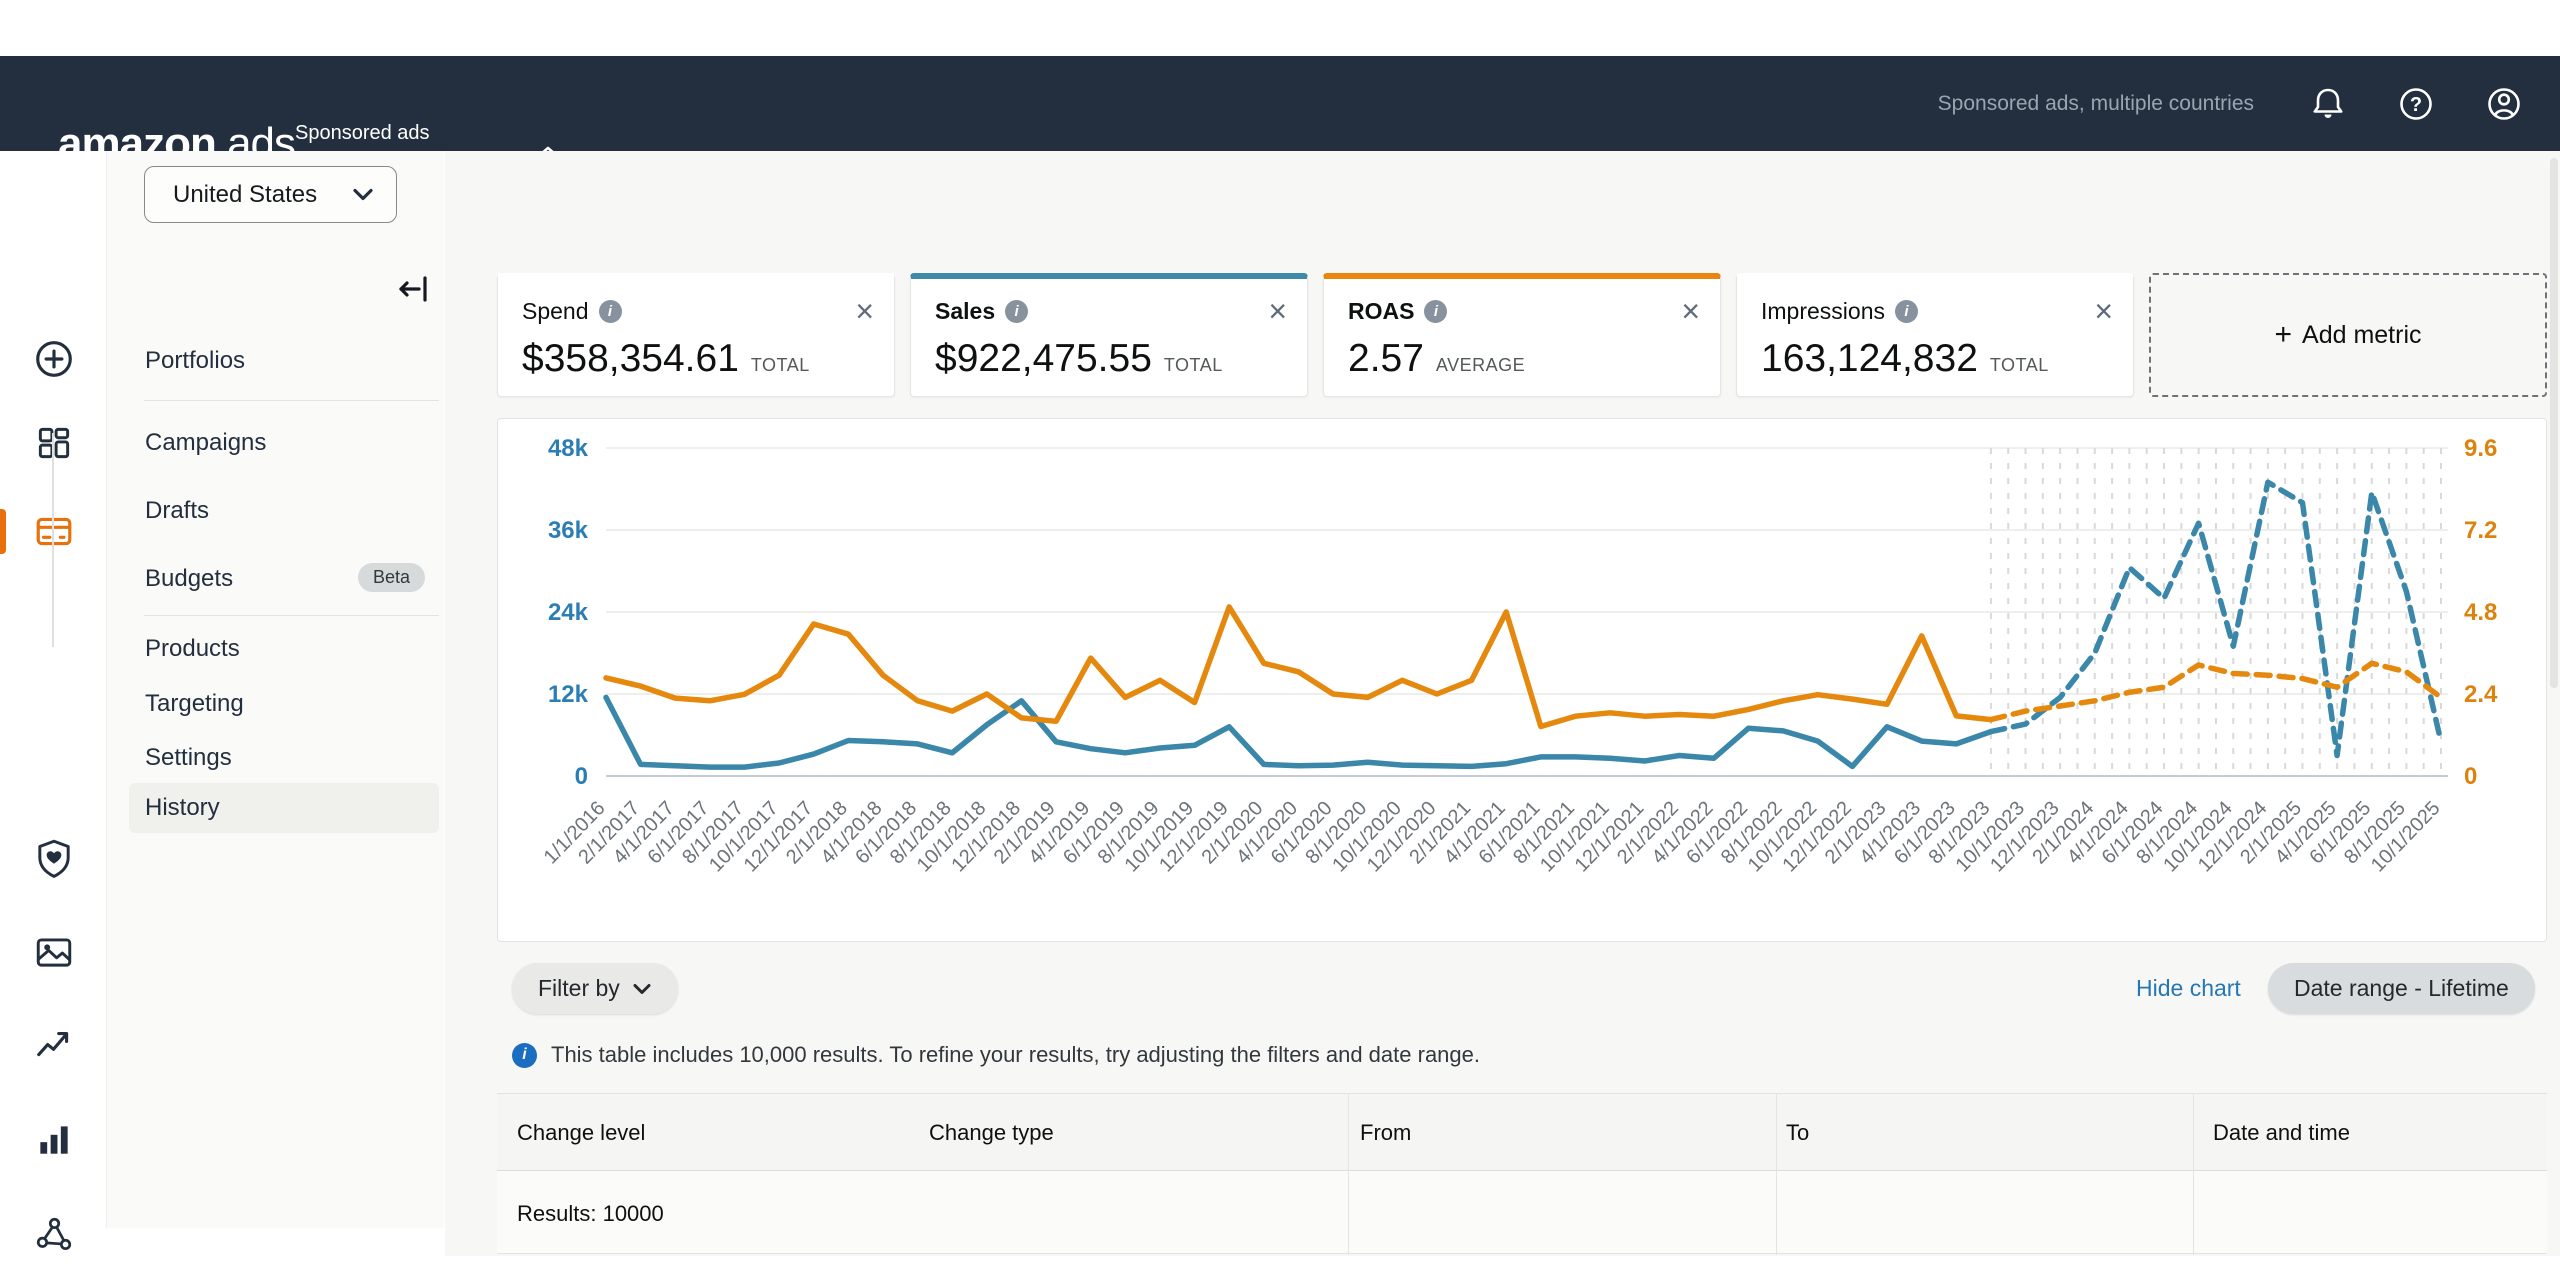 The image size is (2560, 1280). What do you see at coordinates (568, 448) in the screenshot?
I see `svg-text: 48k` at bounding box center [568, 448].